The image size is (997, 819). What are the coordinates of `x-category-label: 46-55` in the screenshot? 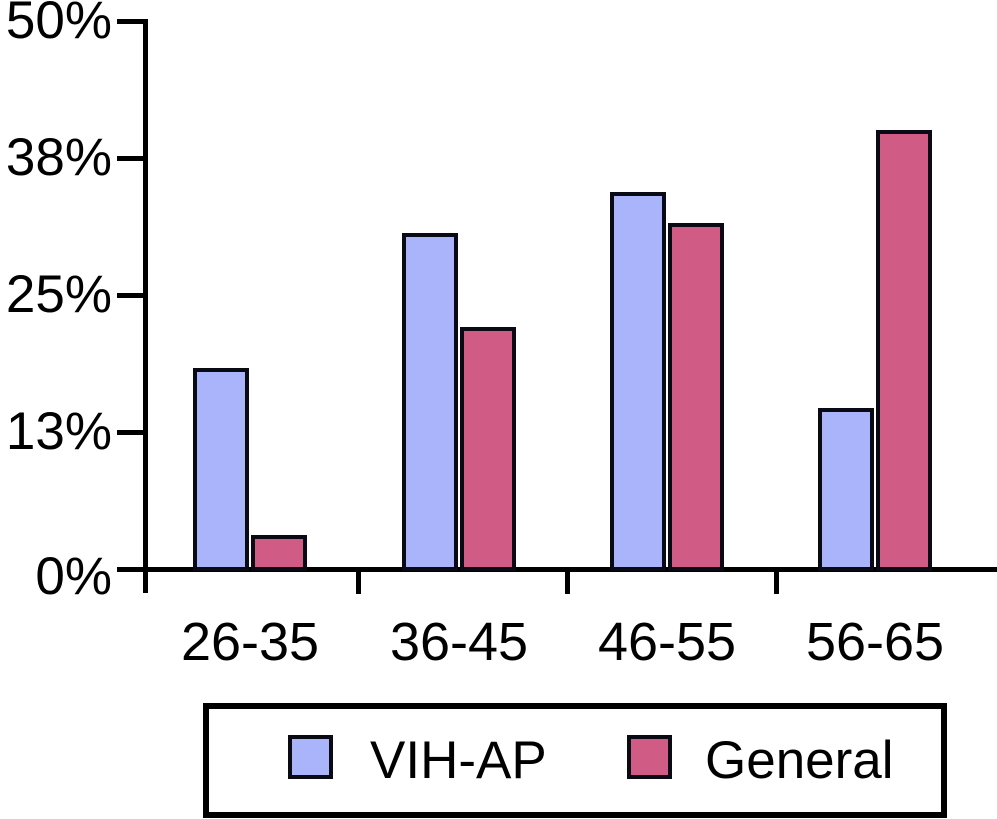 It's located at (667, 642).